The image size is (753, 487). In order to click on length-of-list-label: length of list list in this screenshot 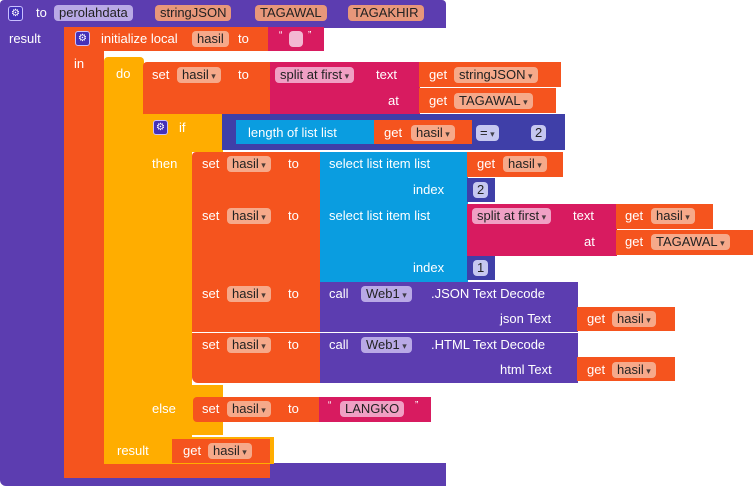, I will do `click(292, 132)`.